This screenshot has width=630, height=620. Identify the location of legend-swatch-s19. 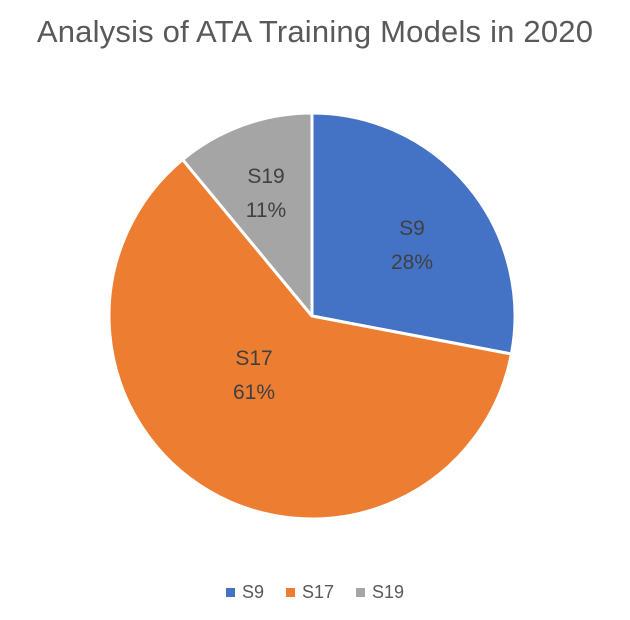
(361, 592).